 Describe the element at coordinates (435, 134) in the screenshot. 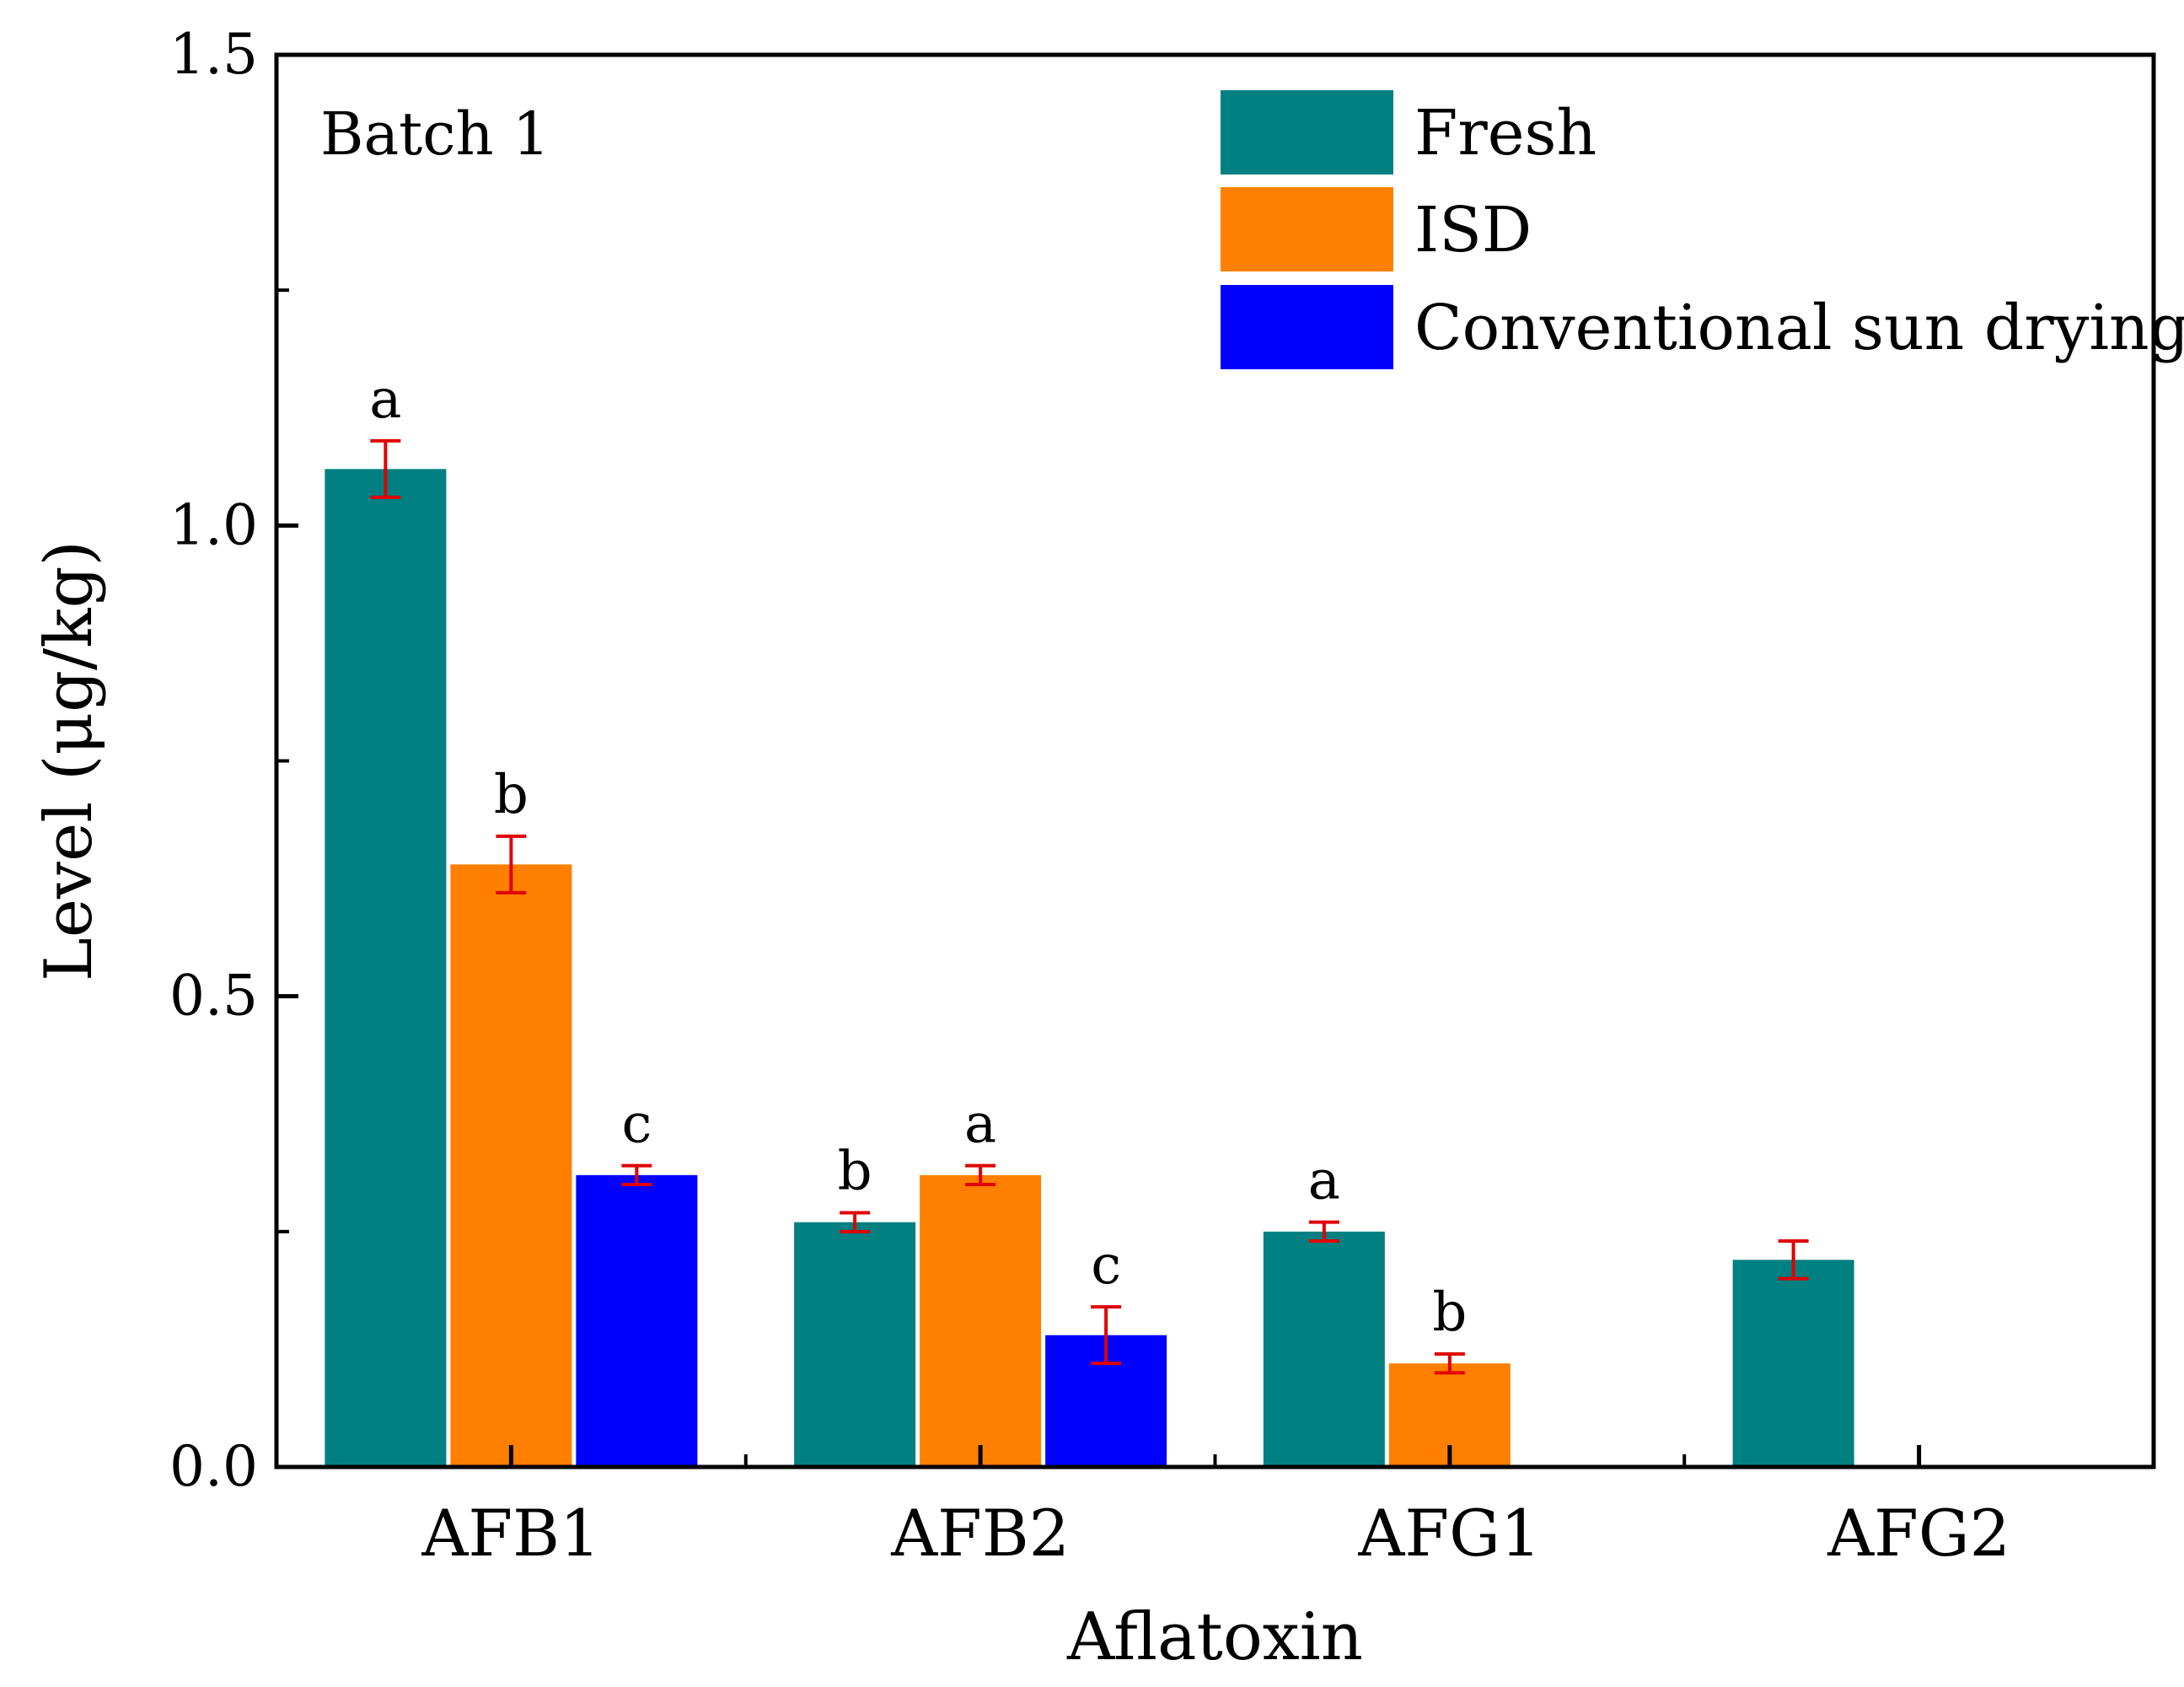

I see `panel-label: Batch 1` at that location.